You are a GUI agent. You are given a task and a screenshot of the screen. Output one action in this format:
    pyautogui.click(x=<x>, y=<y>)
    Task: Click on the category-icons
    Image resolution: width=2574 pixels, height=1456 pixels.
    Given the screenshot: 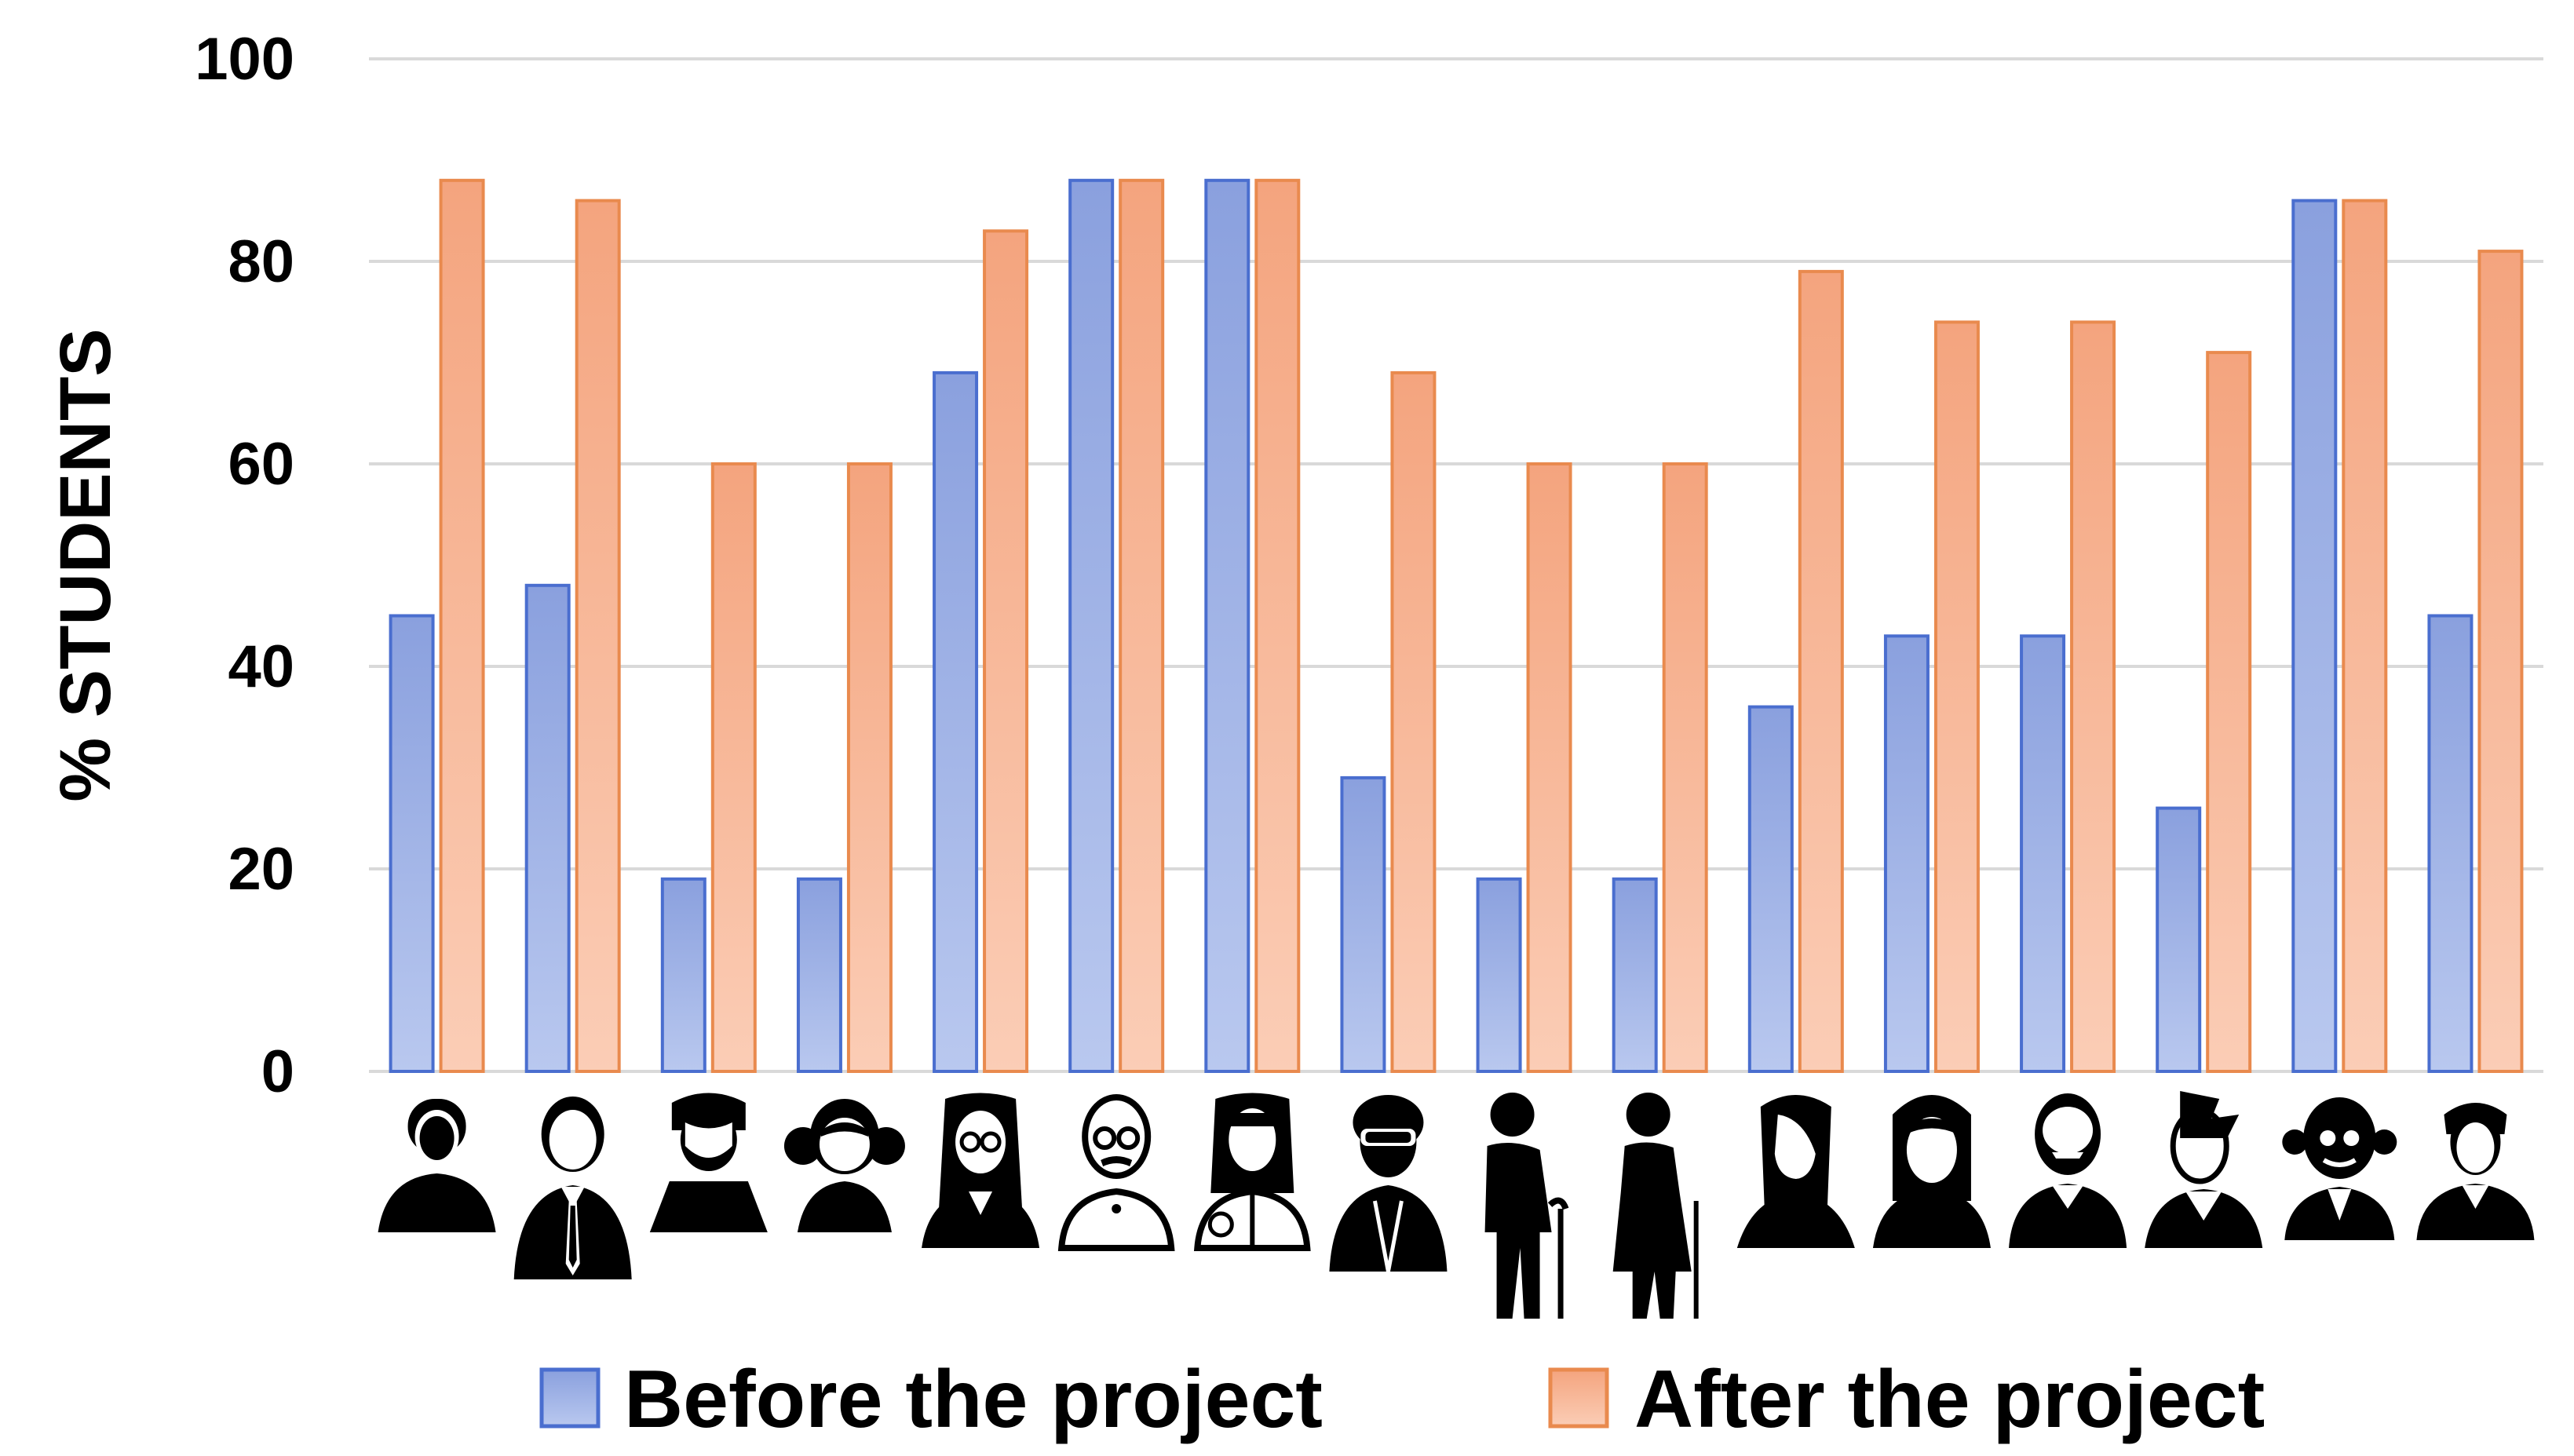 What is the action you would take?
    pyautogui.click(x=1456, y=1205)
    